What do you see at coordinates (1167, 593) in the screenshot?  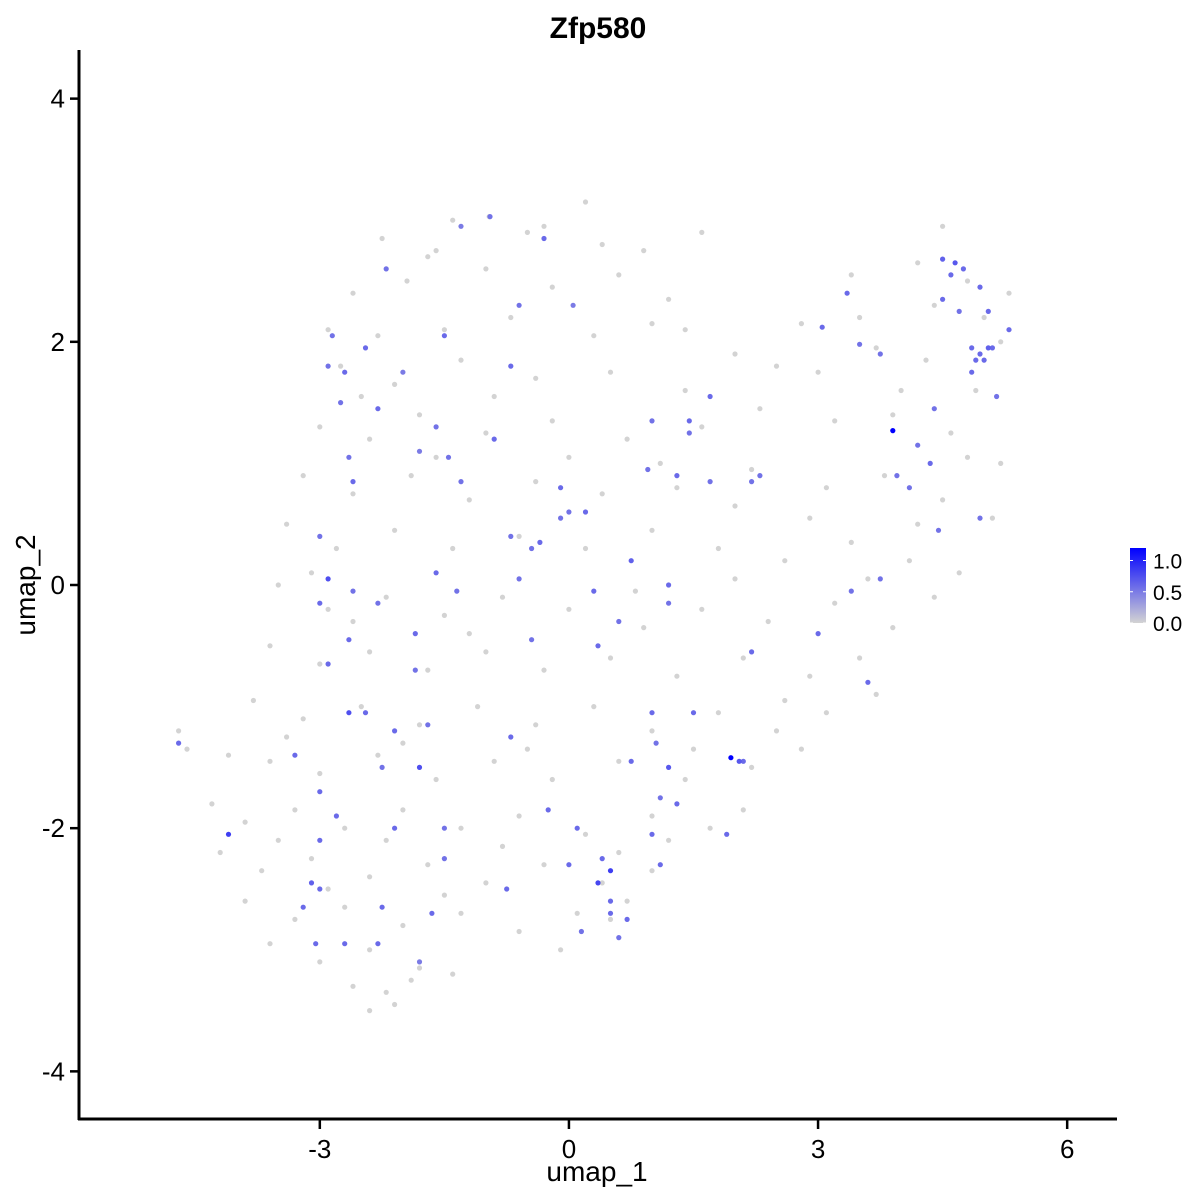 I see `legend-tick-label: 0.5` at bounding box center [1167, 593].